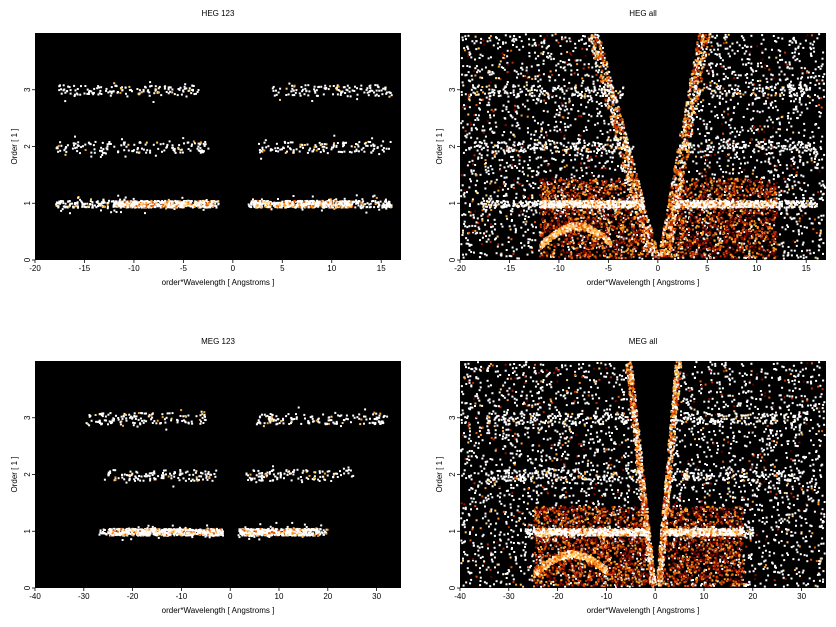 Image resolution: width=836 pixels, height=627 pixels. What do you see at coordinates (643, 13) in the screenshot?
I see `panel-title: HEG all` at bounding box center [643, 13].